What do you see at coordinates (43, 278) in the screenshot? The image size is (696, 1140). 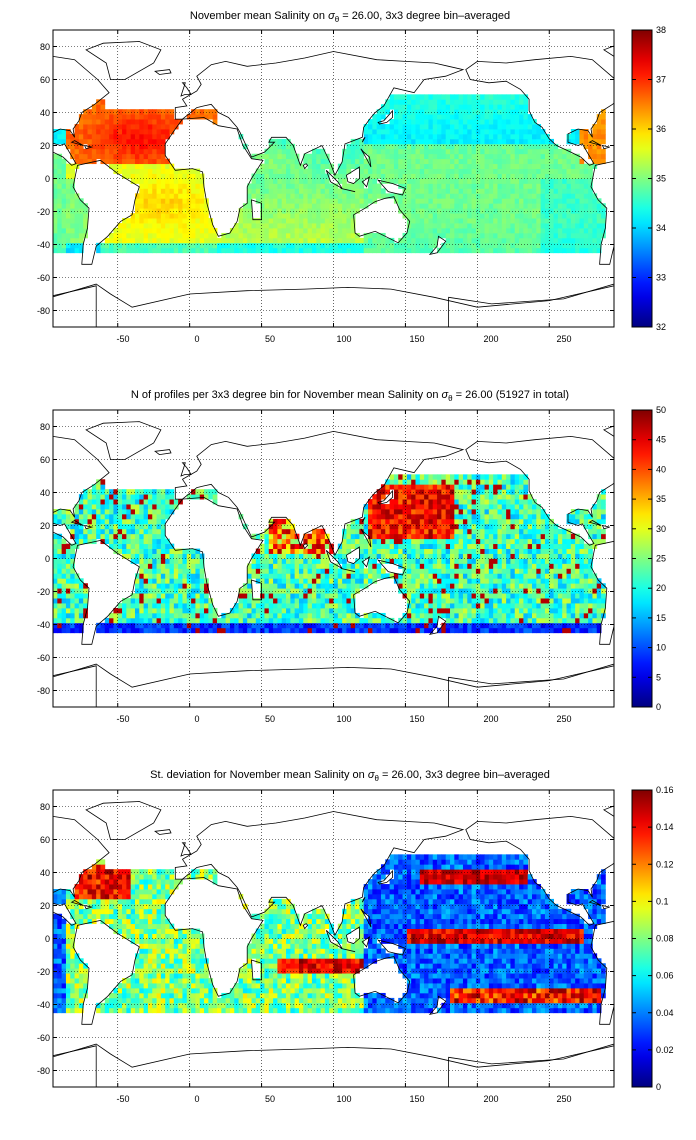 I see `y-tick-label: -60` at bounding box center [43, 278].